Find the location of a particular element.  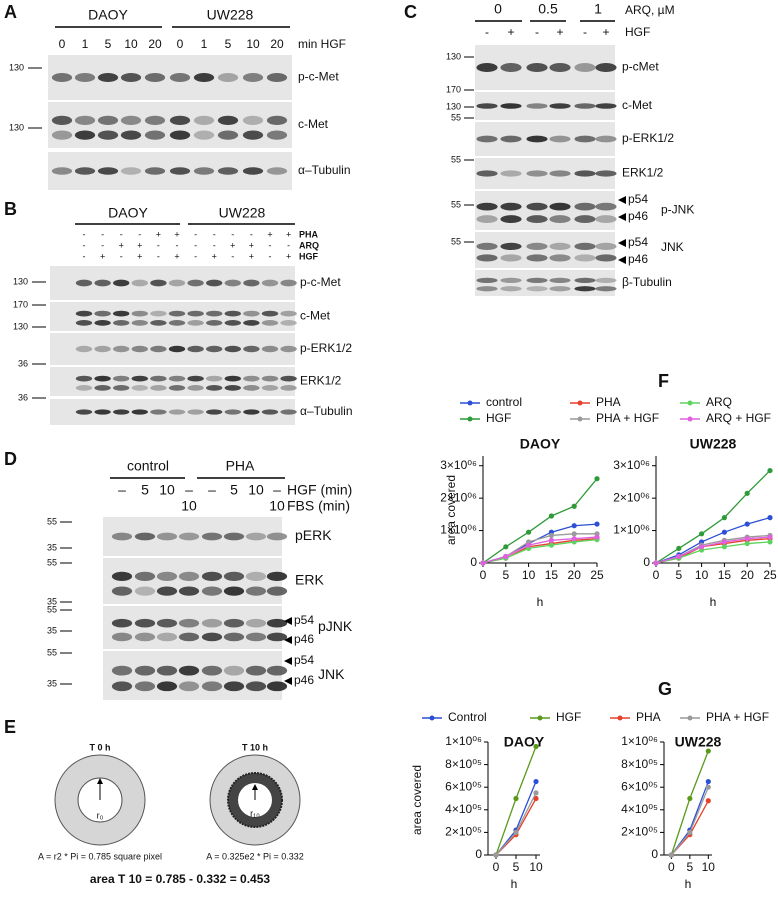

band-label: p46 is located at coordinates (638, 216).